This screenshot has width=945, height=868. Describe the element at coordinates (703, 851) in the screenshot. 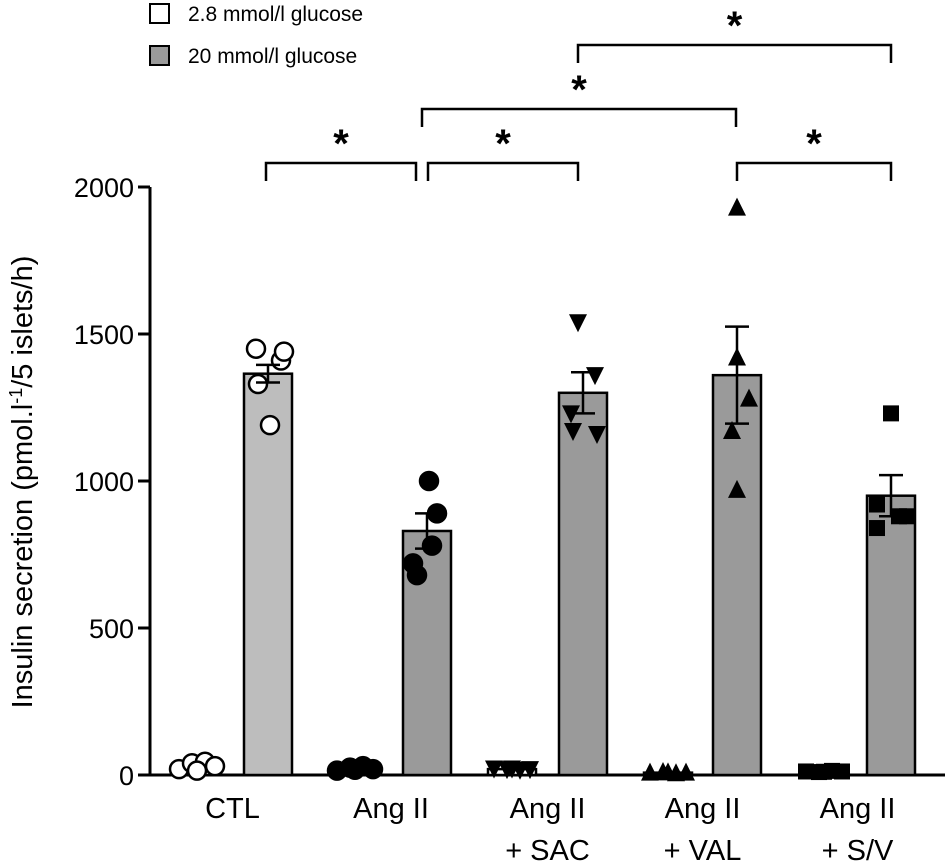

I see `category-label-line2: + VAL` at that location.